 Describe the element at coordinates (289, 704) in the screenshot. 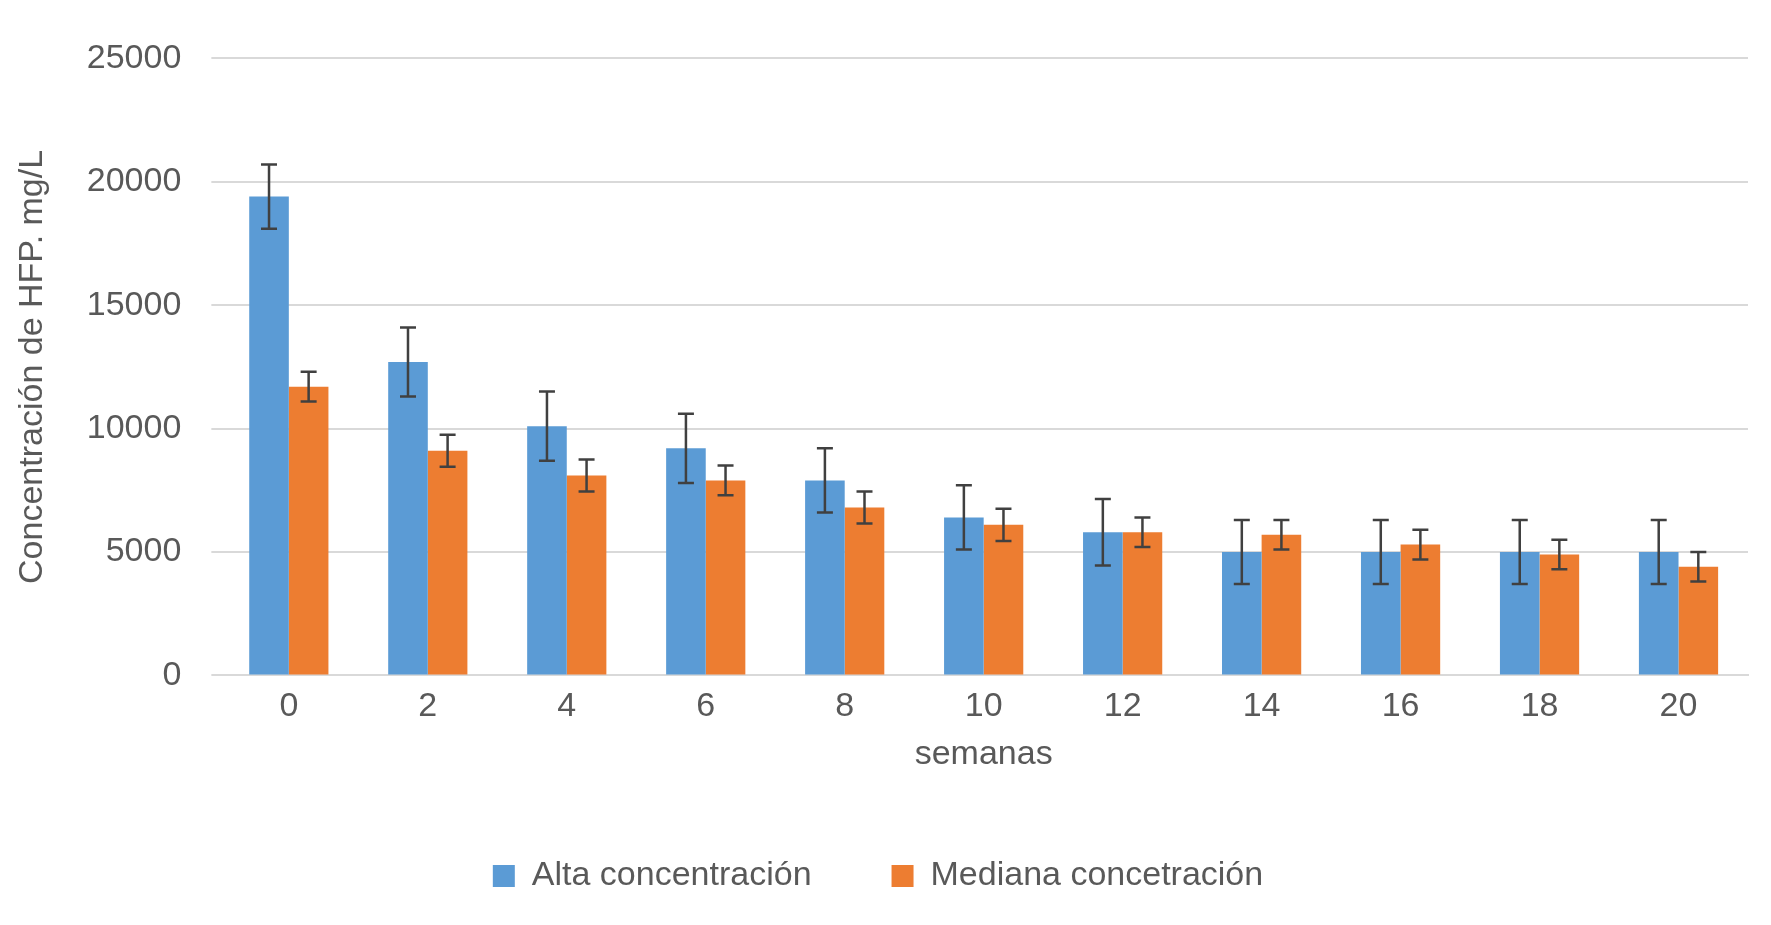

I see `x-tick-label: 0` at that location.